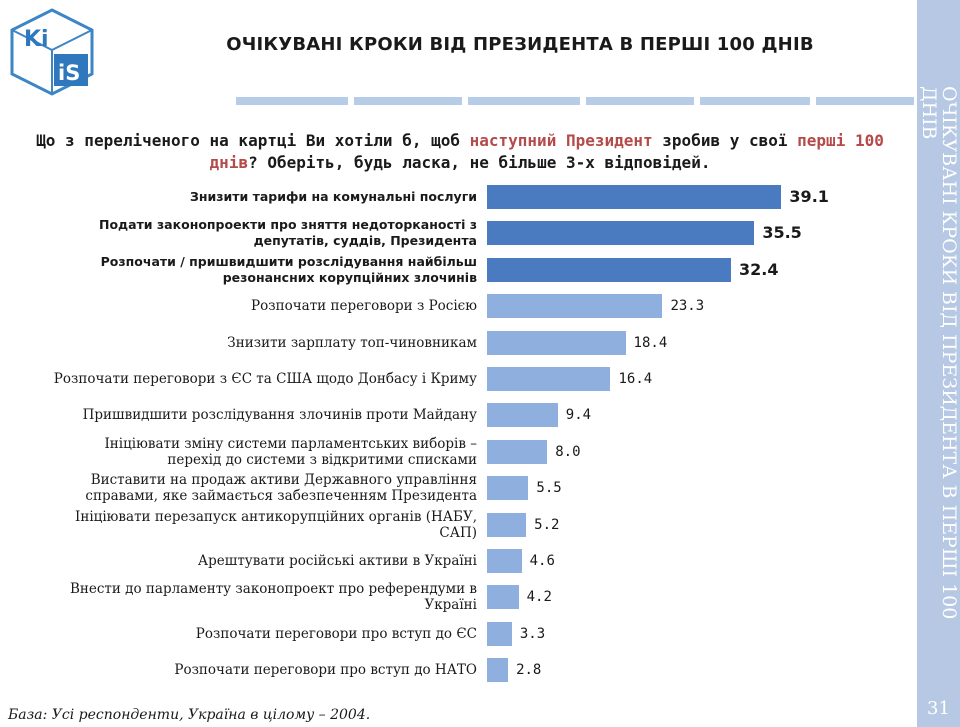 The width and height of the screenshot is (960, 727). I want to click on svg-text: iS, so click(69, 73).